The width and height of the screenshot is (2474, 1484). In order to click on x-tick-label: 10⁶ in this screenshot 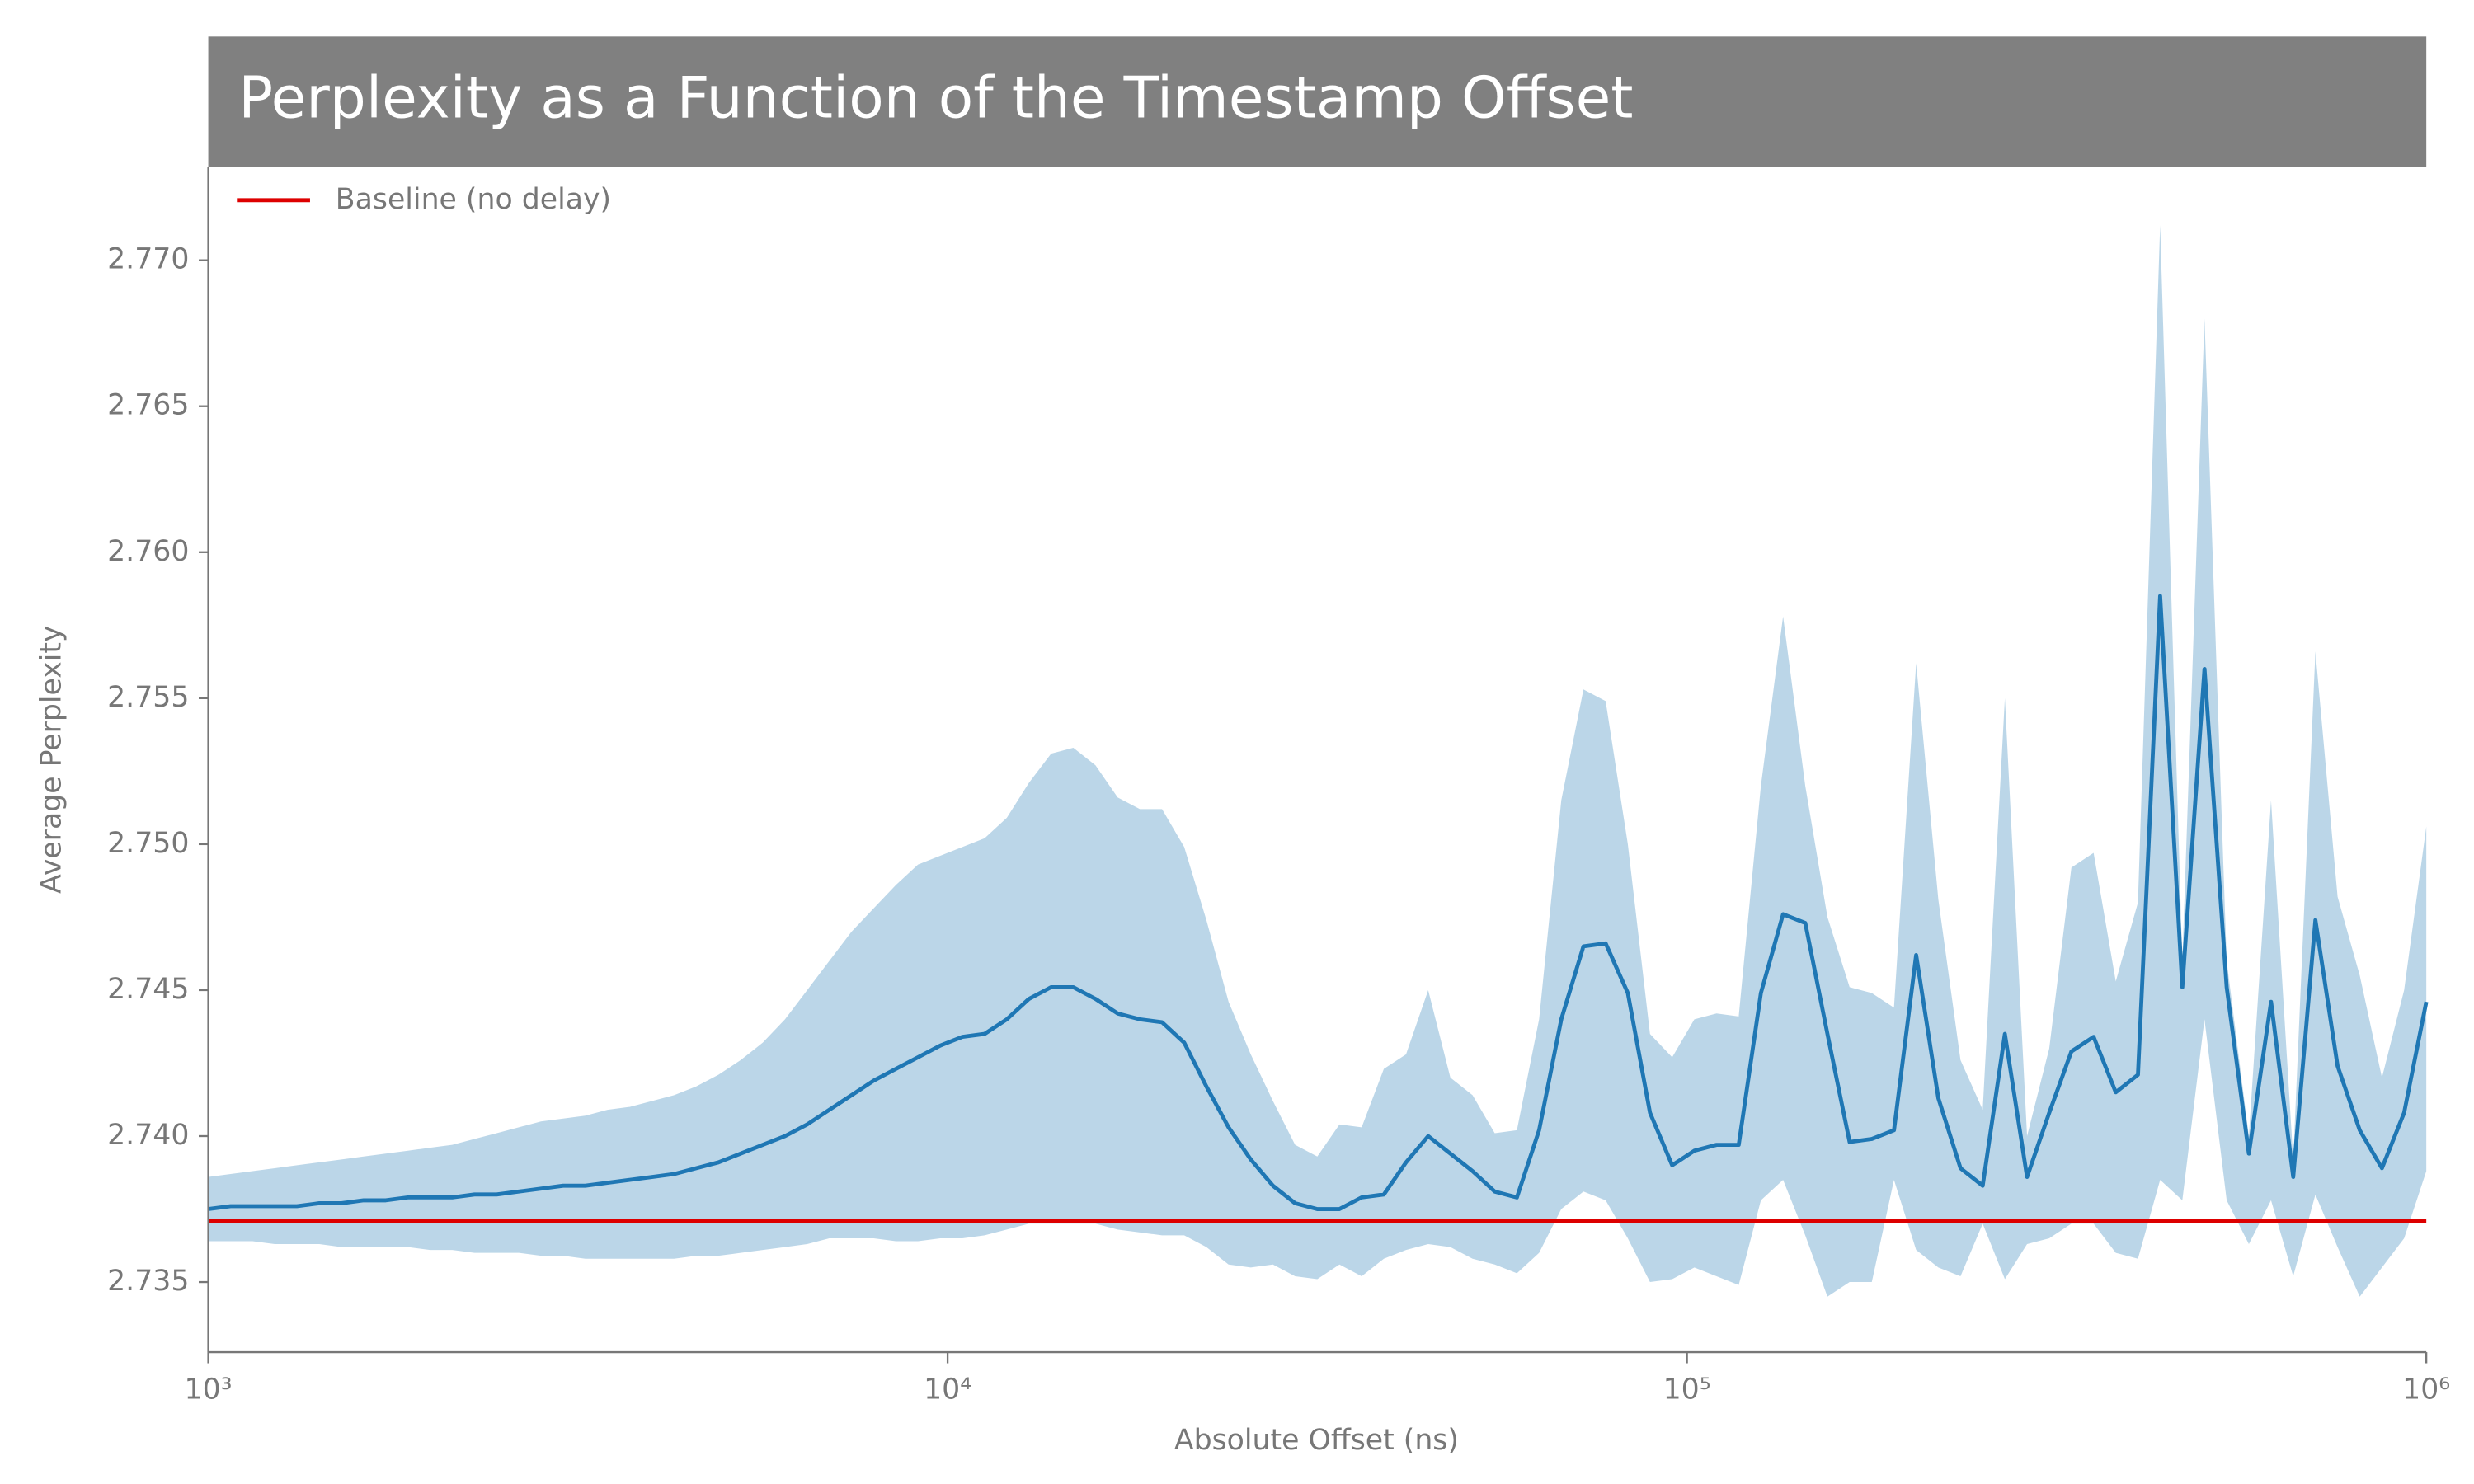, I will do `click(2426, 1389)`.